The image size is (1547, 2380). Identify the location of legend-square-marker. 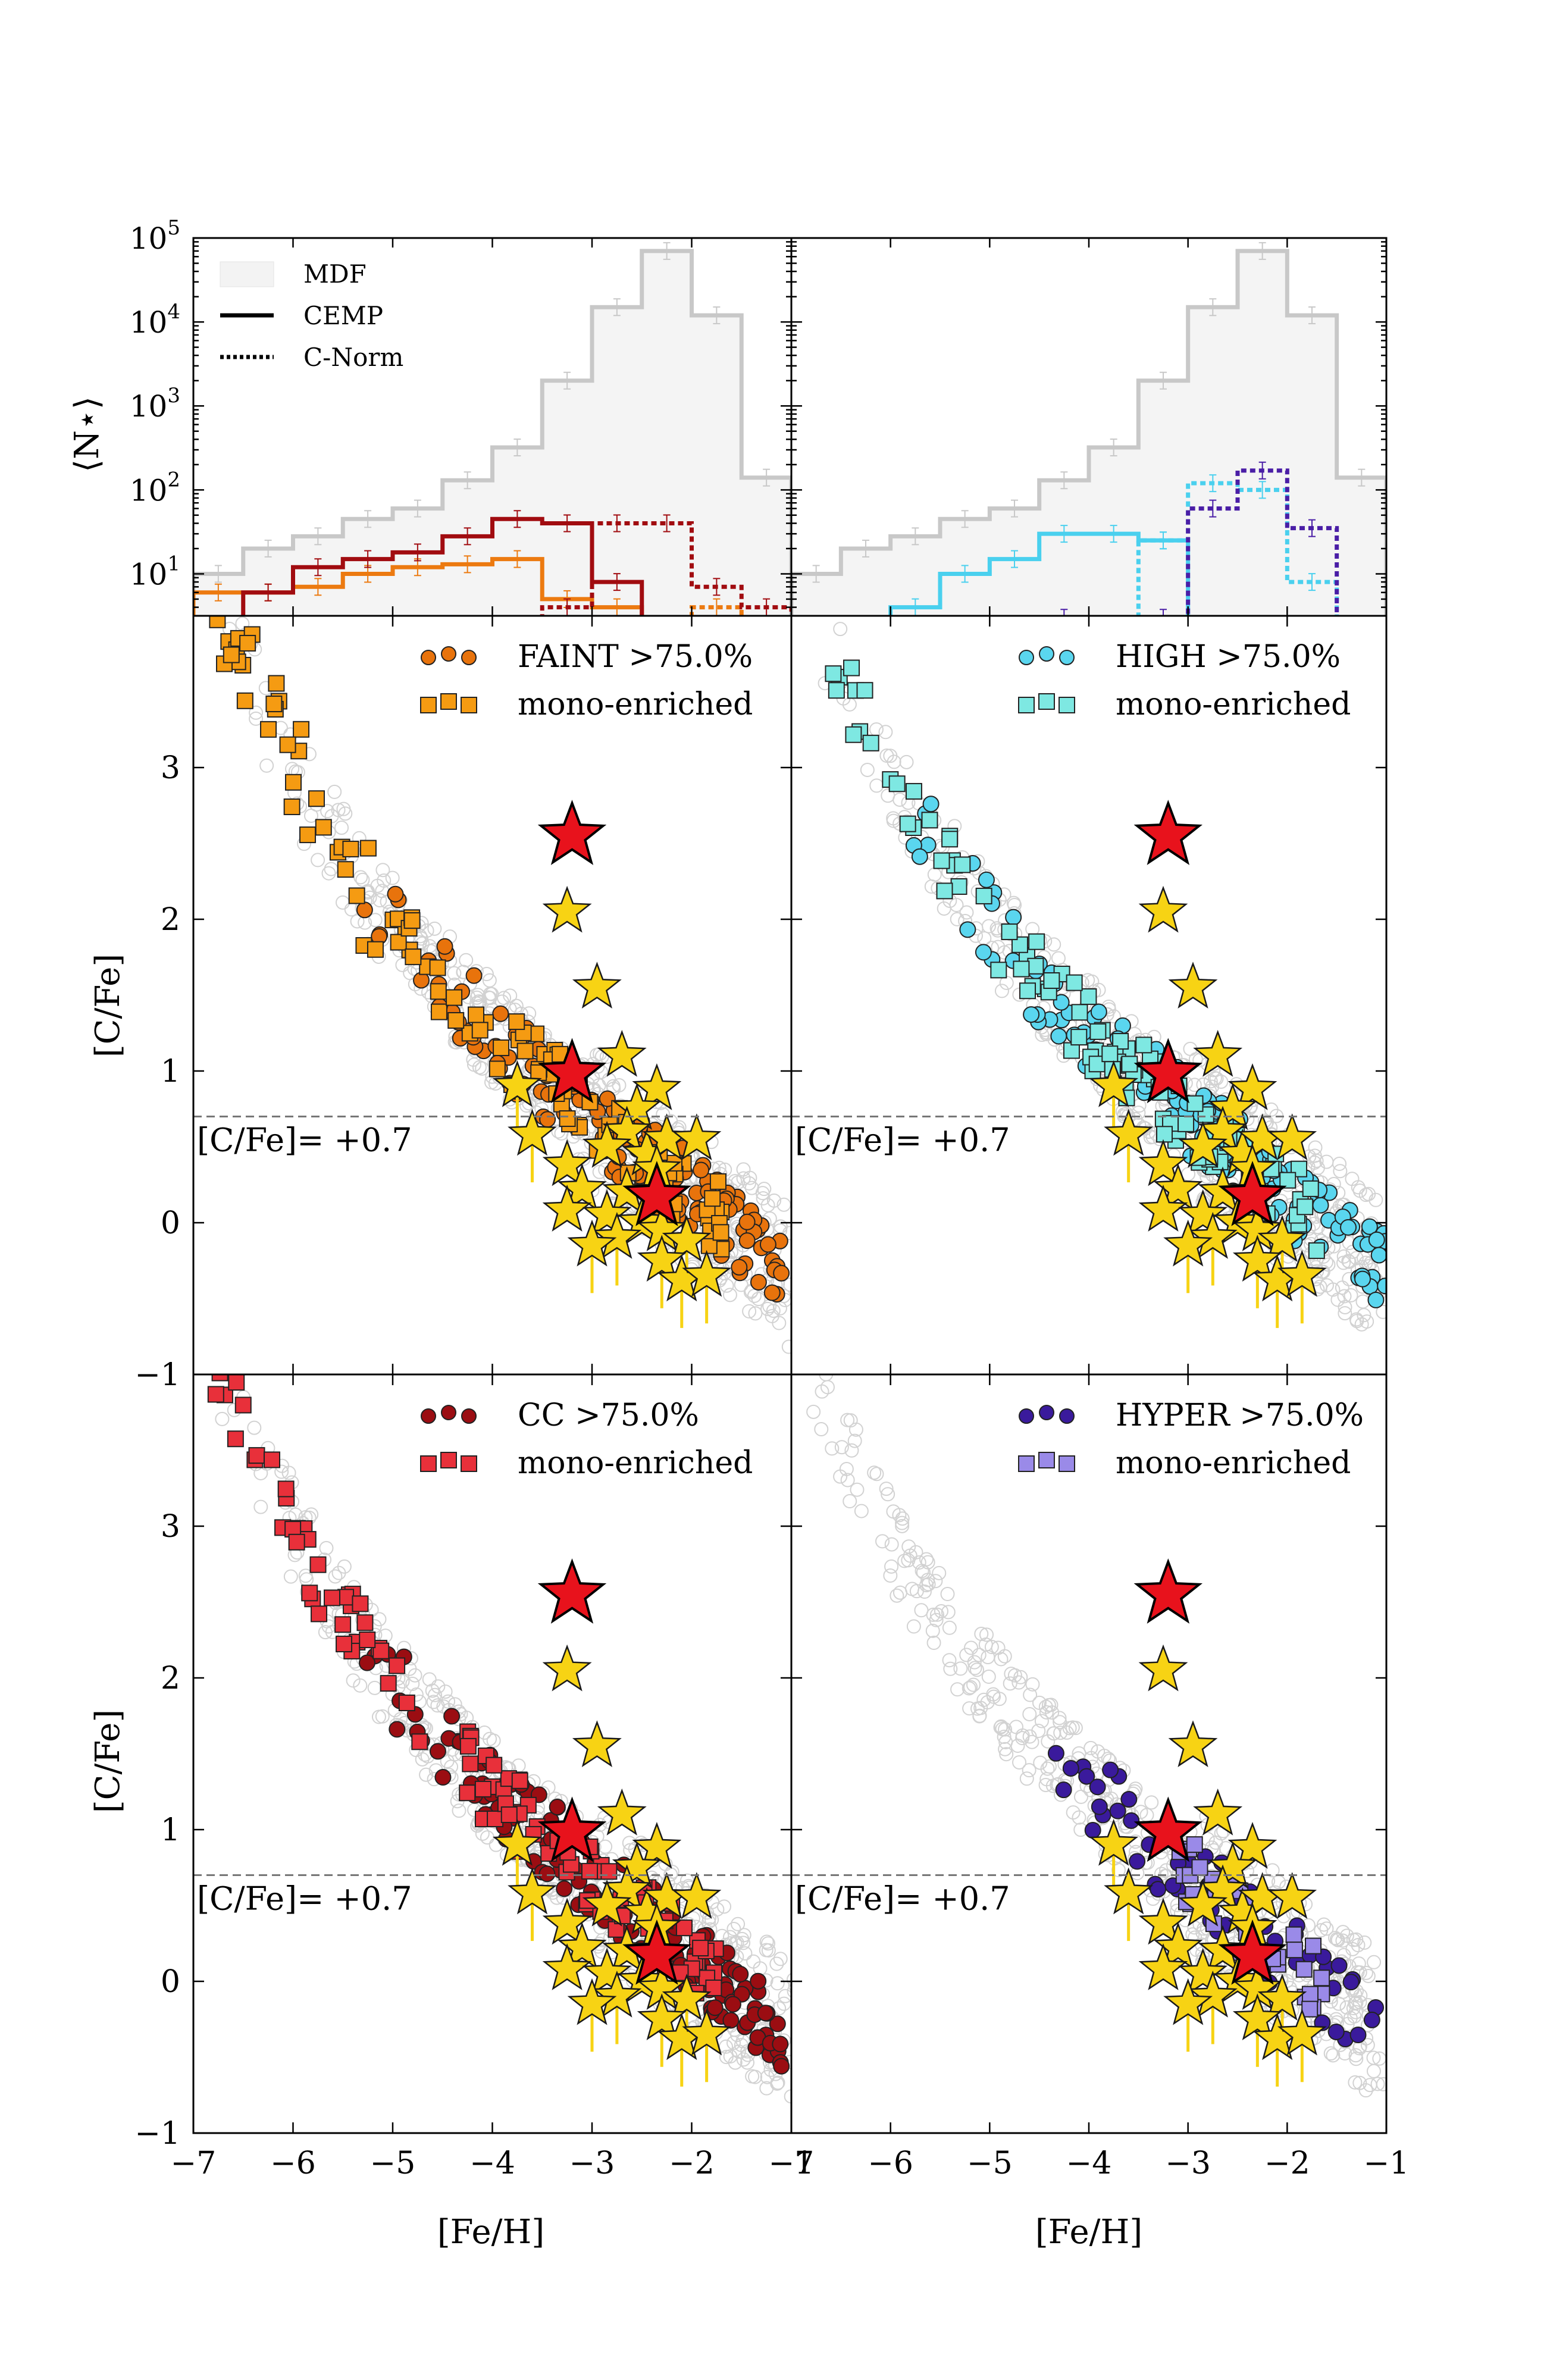
(1026, 1463).